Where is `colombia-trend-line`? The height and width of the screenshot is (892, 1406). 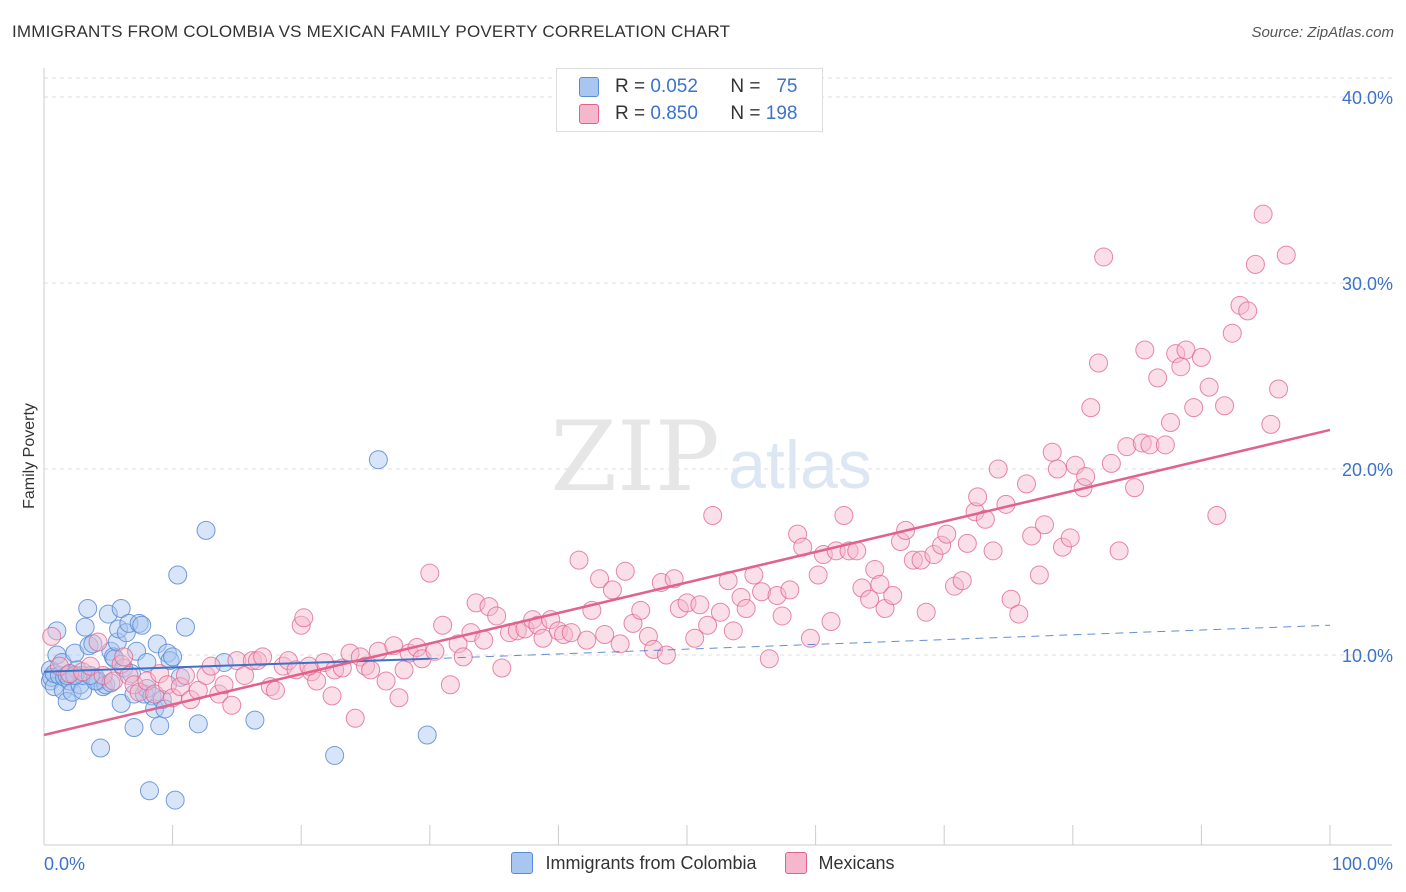
colombia-trend-line is located at coordinates (236, 665).